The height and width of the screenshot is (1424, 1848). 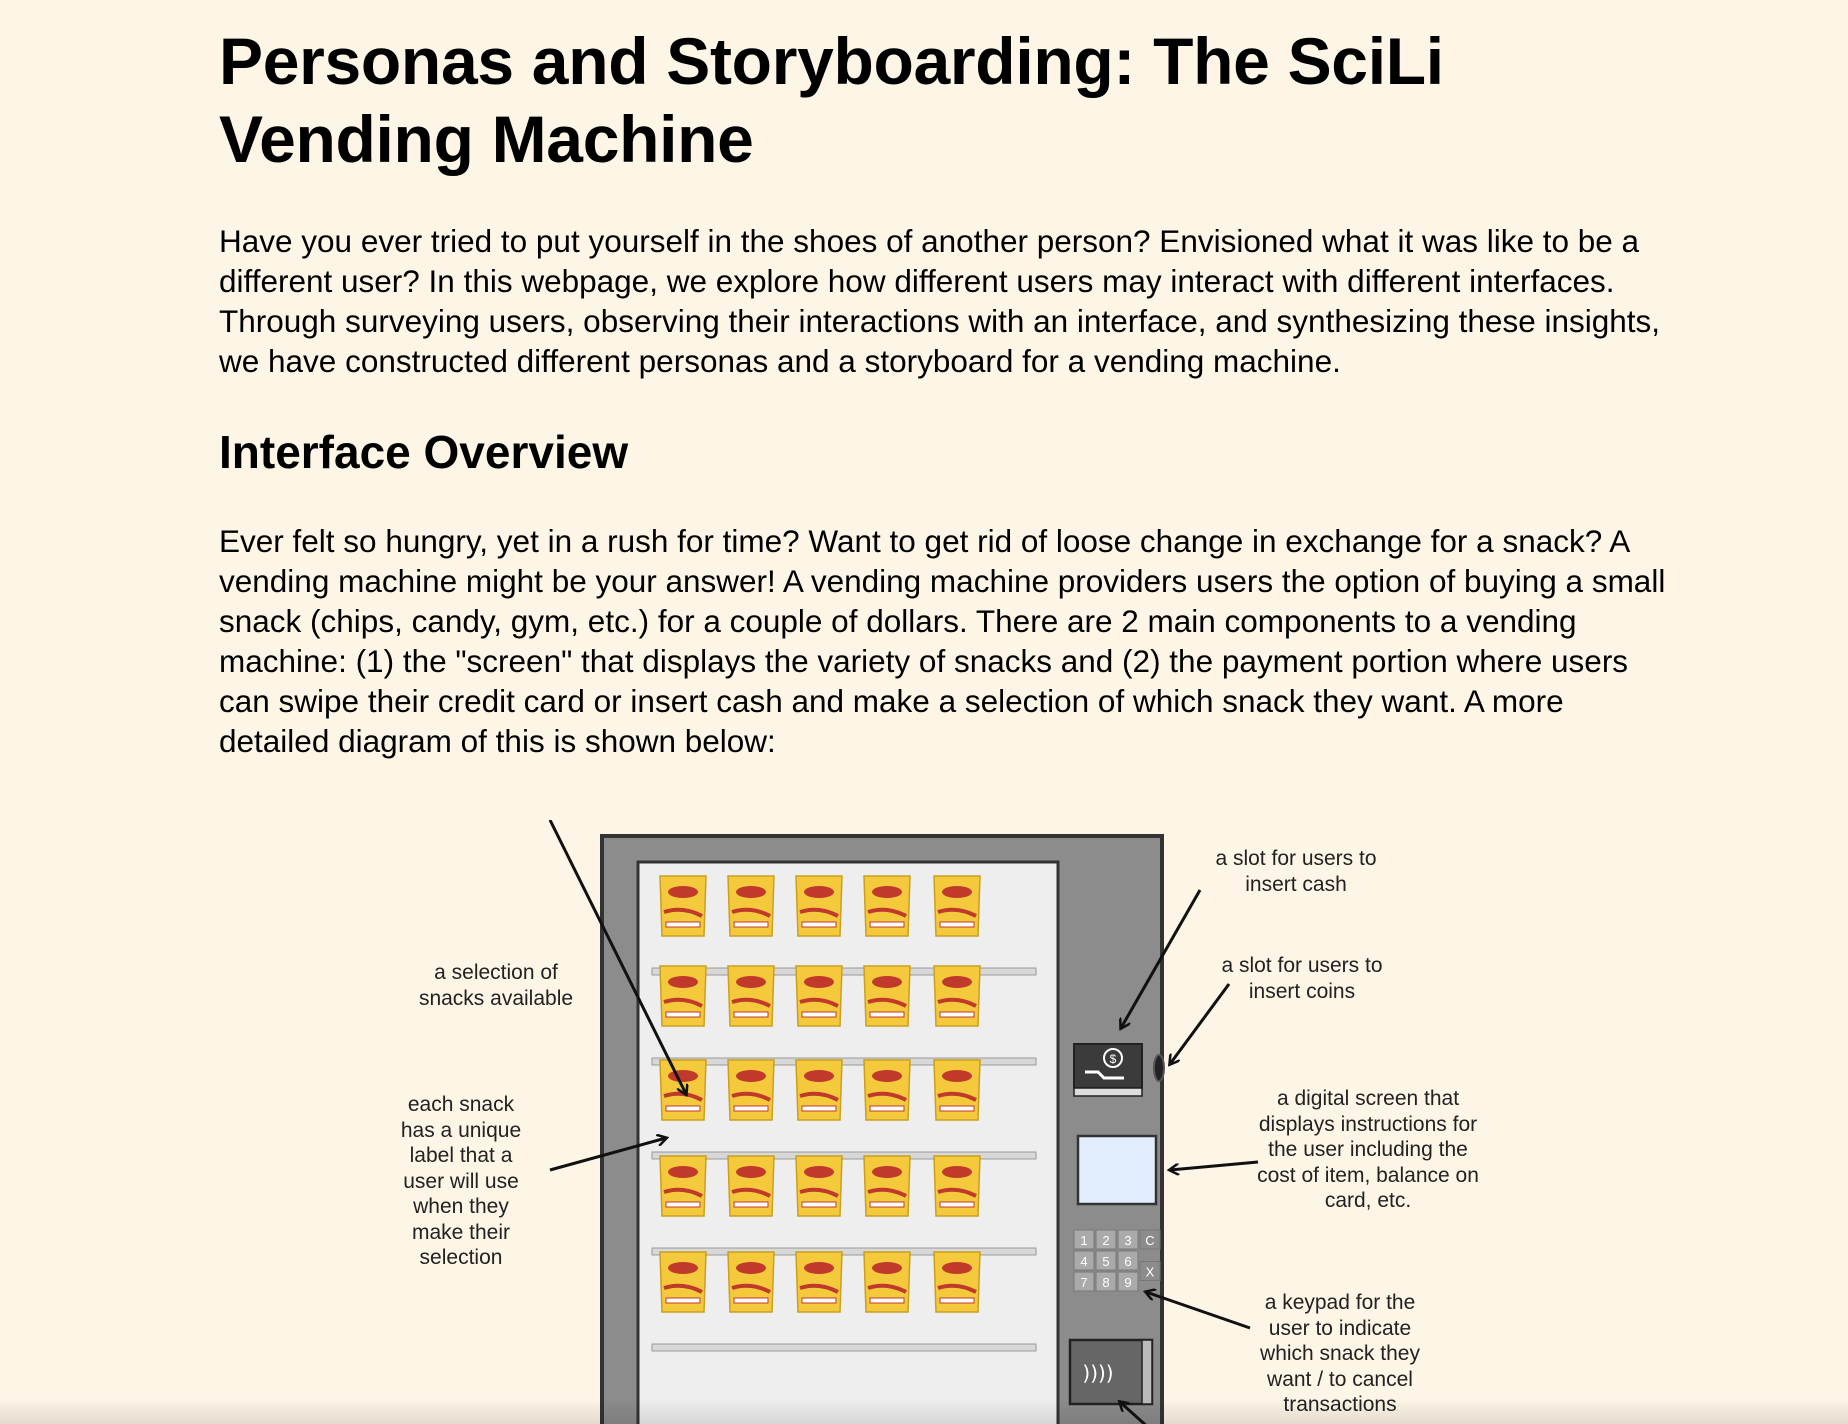 What do you see at coordinates (496, 985) in the screenshot?
I see `label-snack-selection: a selection of snacks available` at bounding box center [496, 985].